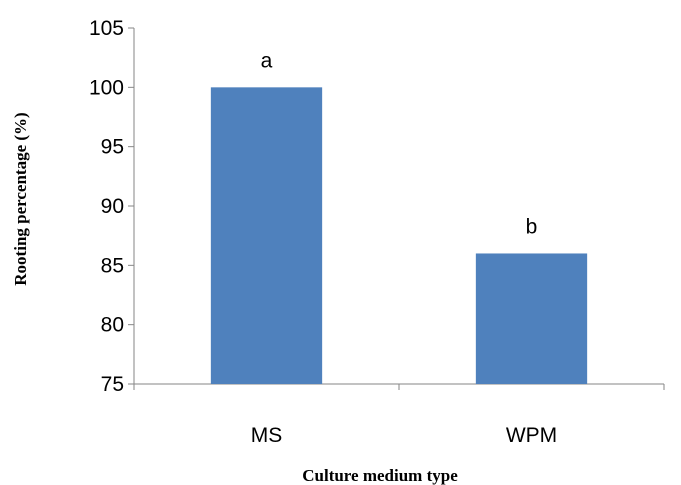 This screenshot has width=681, height=485. What do you see at coordinates (106, 28) in the screenshot?
I see `y-tick-label: 105` at bounding box center [106, 28].